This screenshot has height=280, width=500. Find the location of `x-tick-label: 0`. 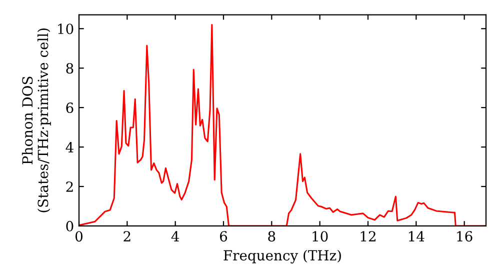

x-tick-label: 0 is located at coordinates (78, 236).